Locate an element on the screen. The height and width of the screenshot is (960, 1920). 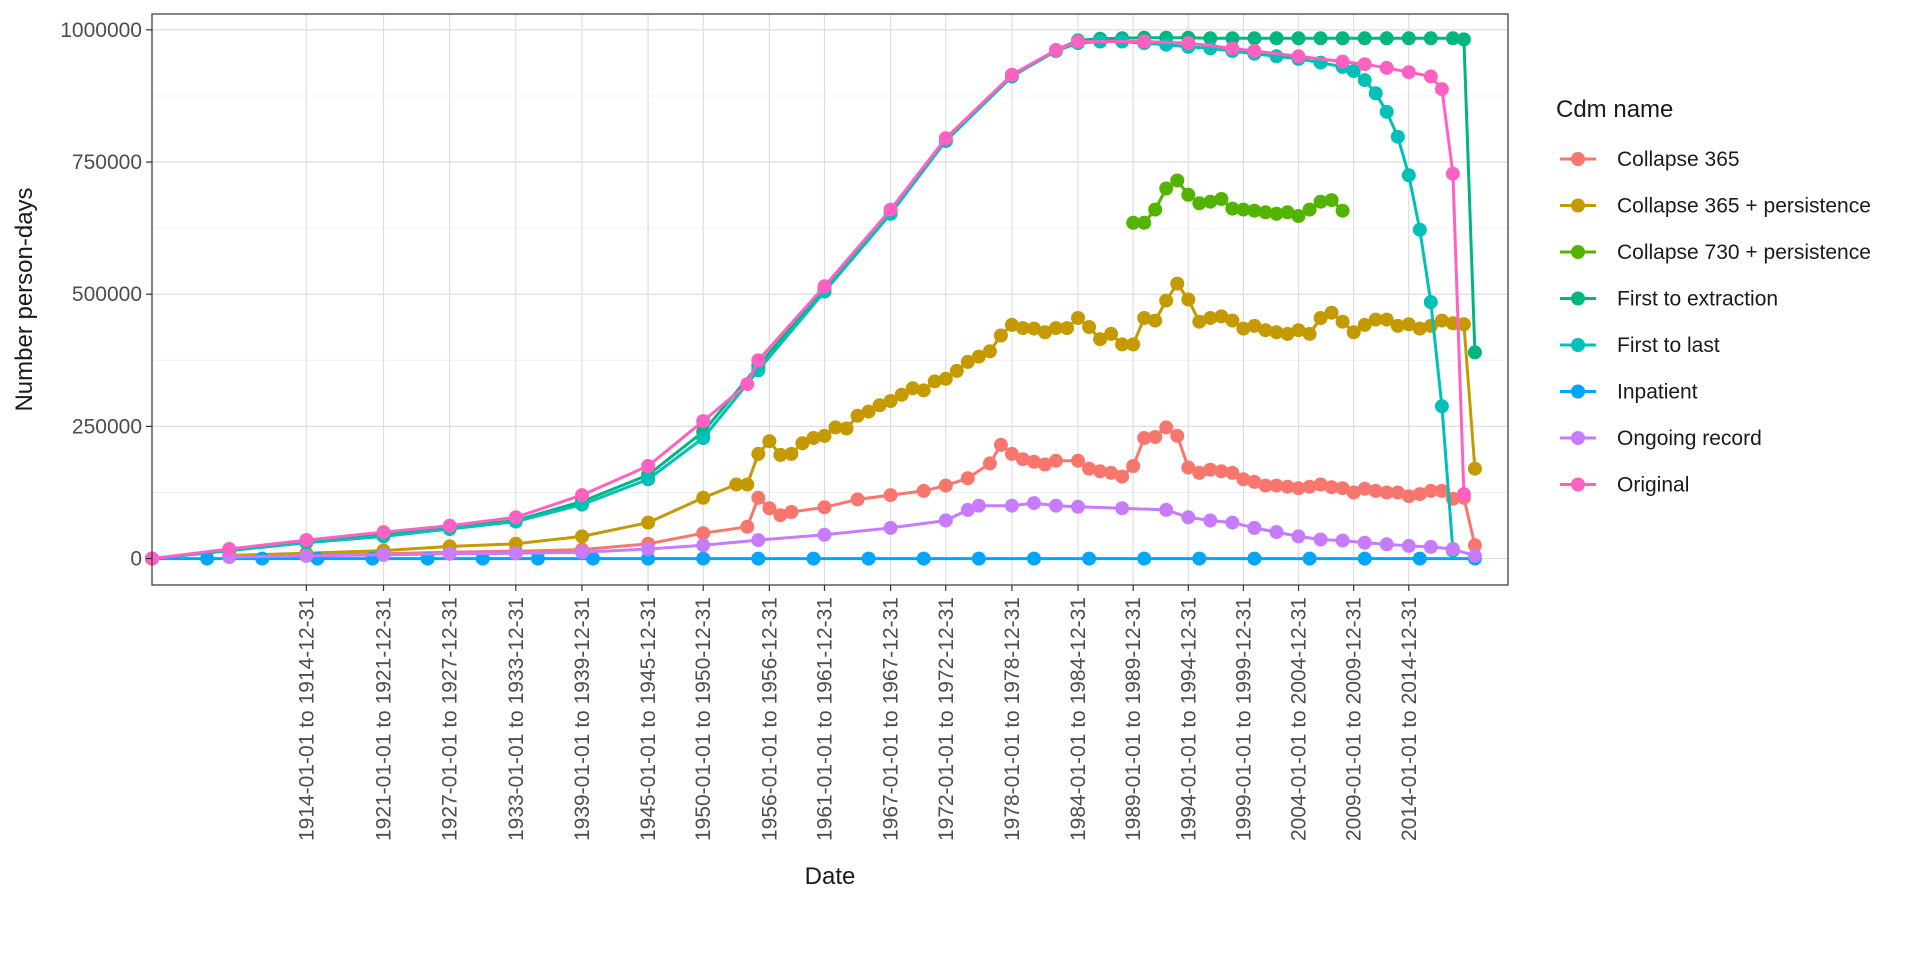
y-tick-label: 250000 is located at coordinates (107, 426).